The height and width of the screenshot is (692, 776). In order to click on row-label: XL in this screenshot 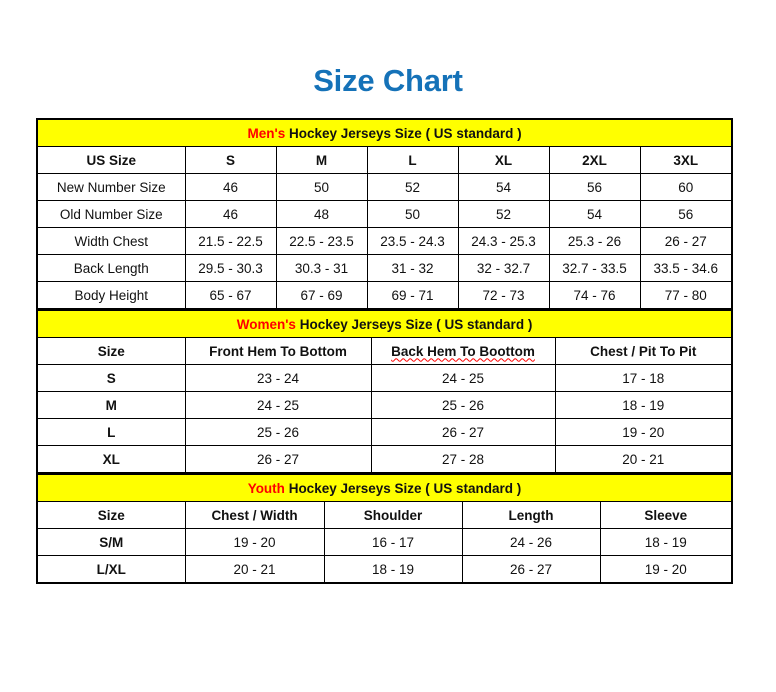, I will do `click(111, 459)`.